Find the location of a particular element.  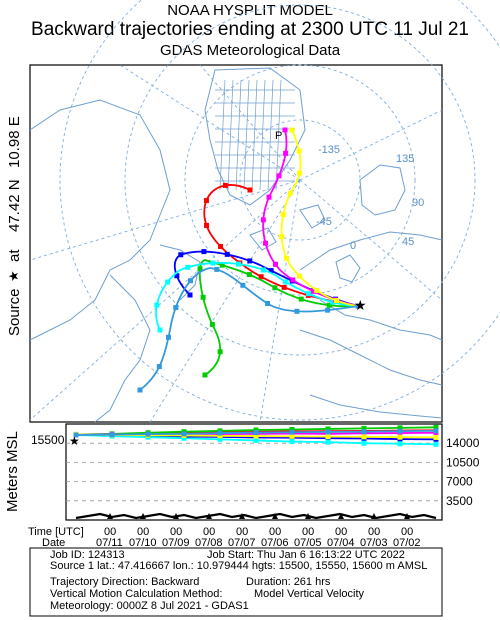

date-tick-label-7: 07/04 is located at coordinates (341, 543).